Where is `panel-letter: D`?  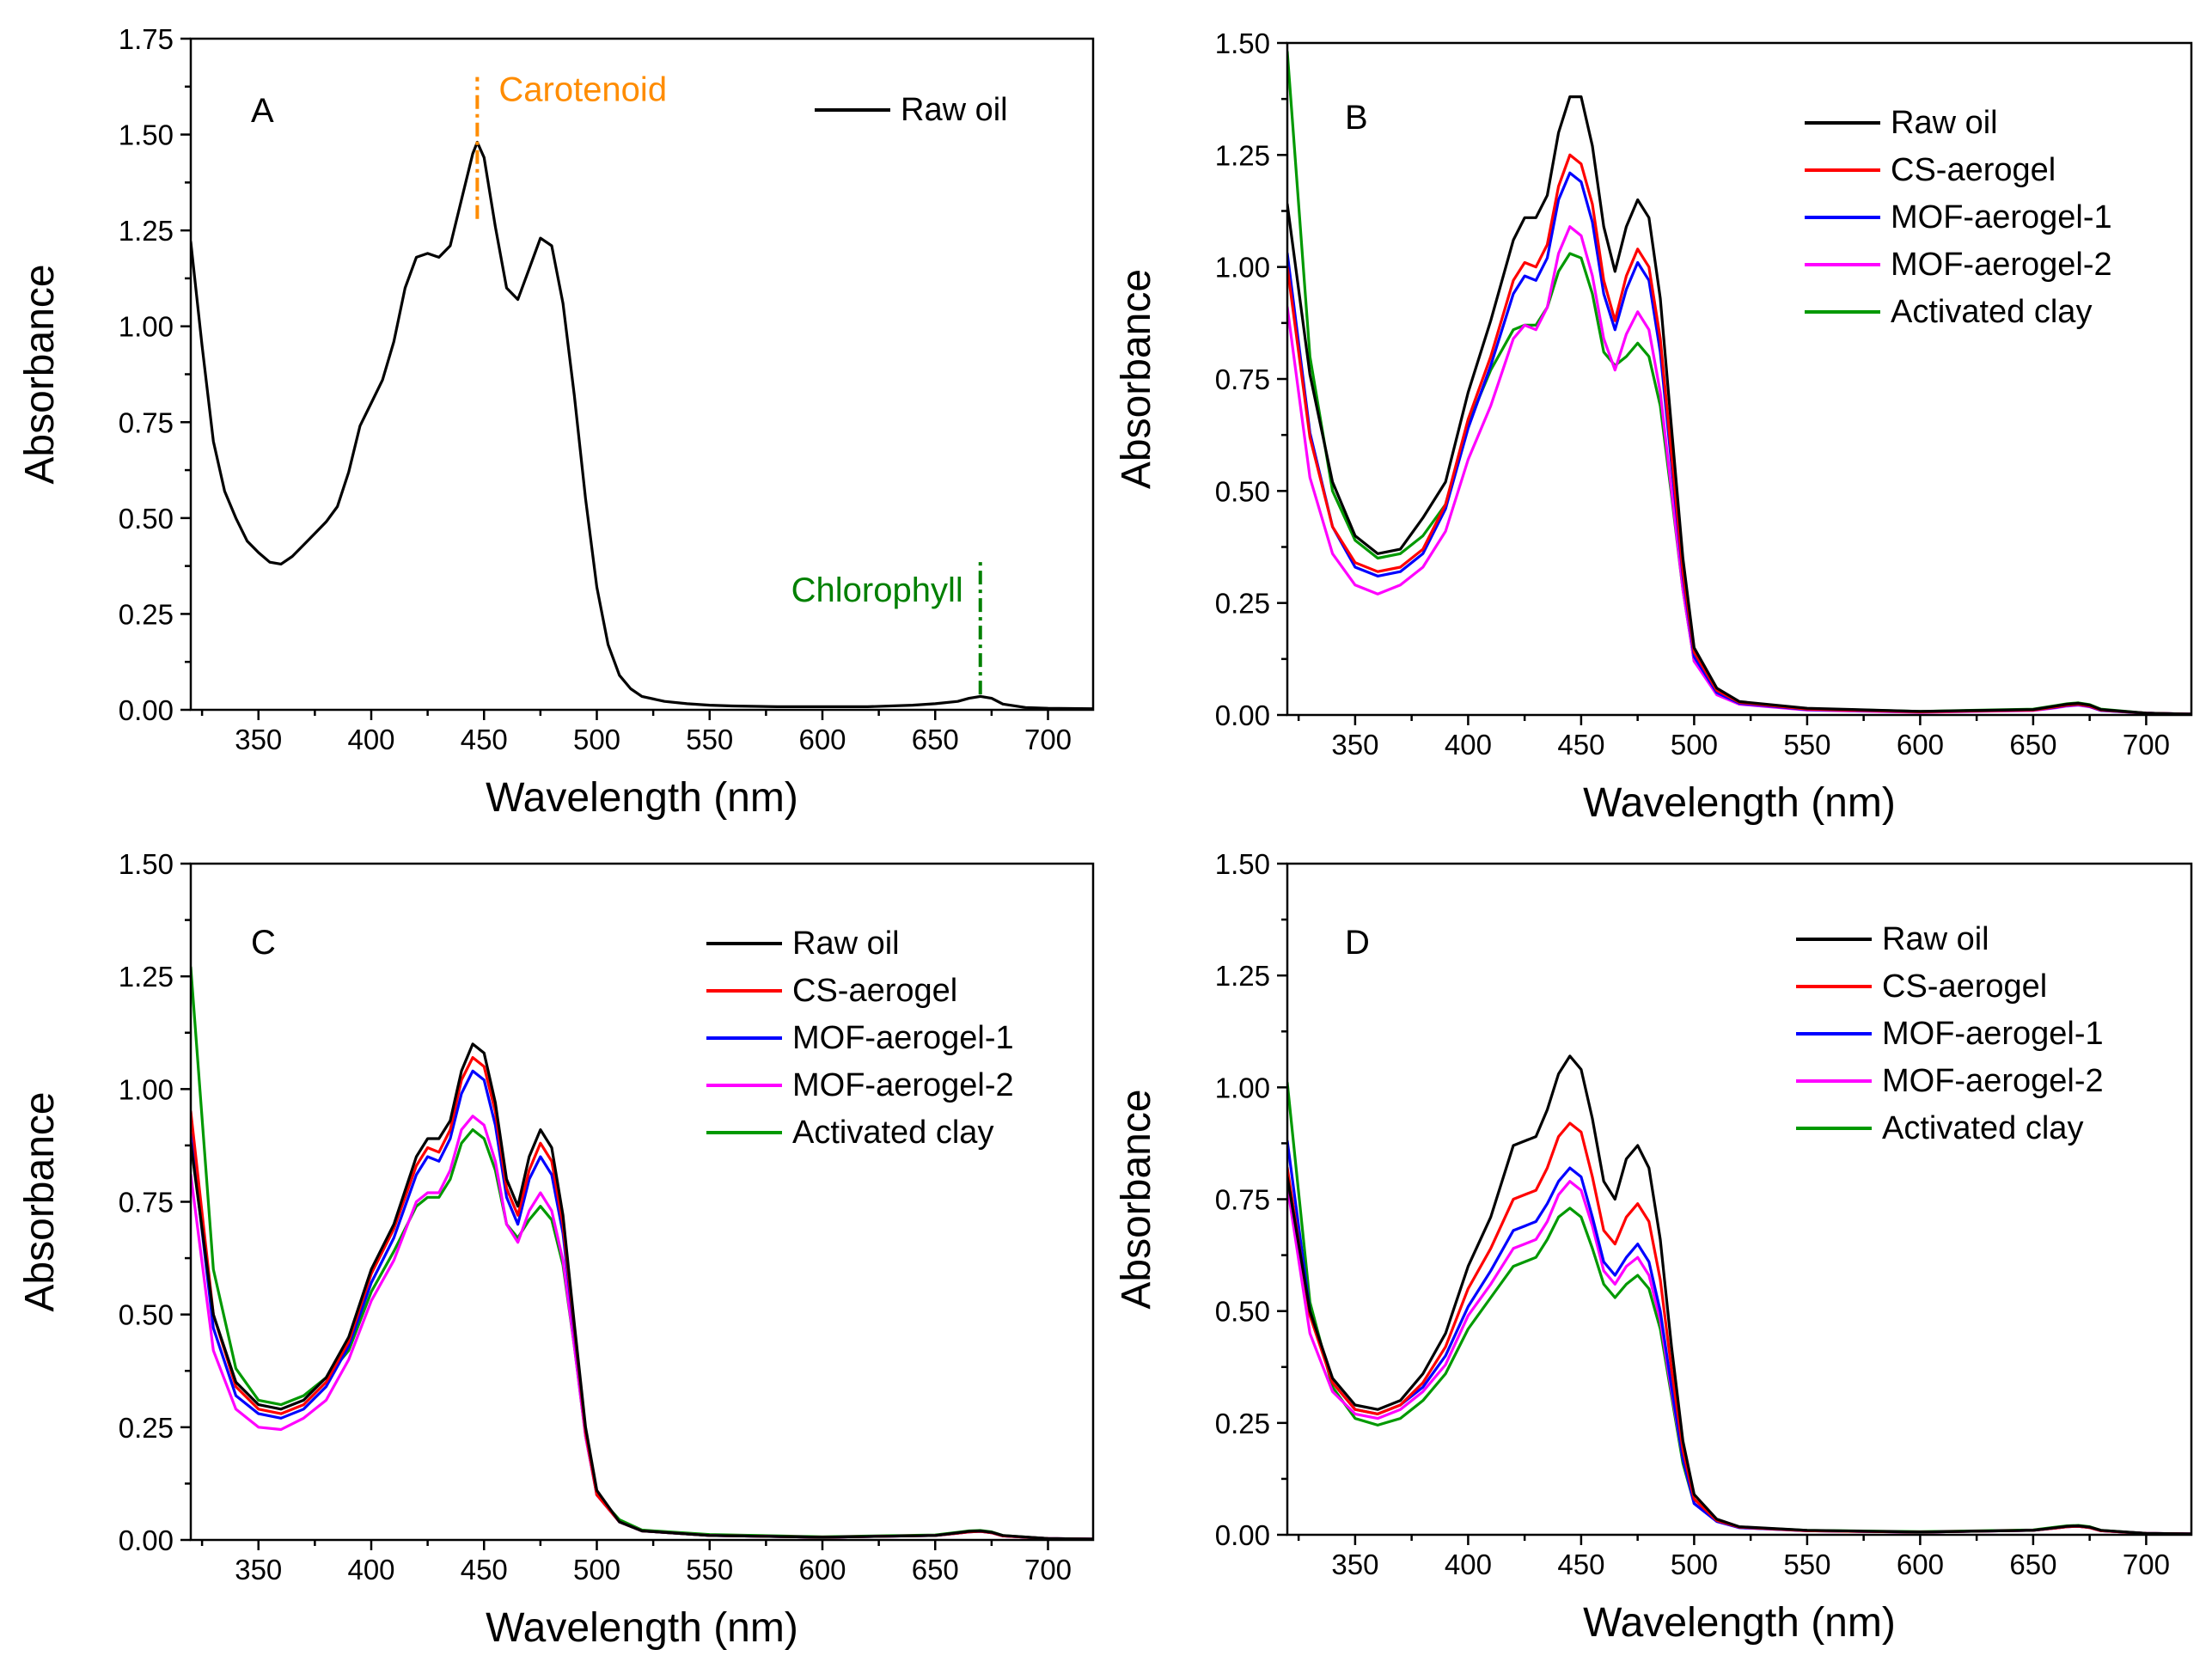
panel-letter: D is located at coordinates (1358, 943).